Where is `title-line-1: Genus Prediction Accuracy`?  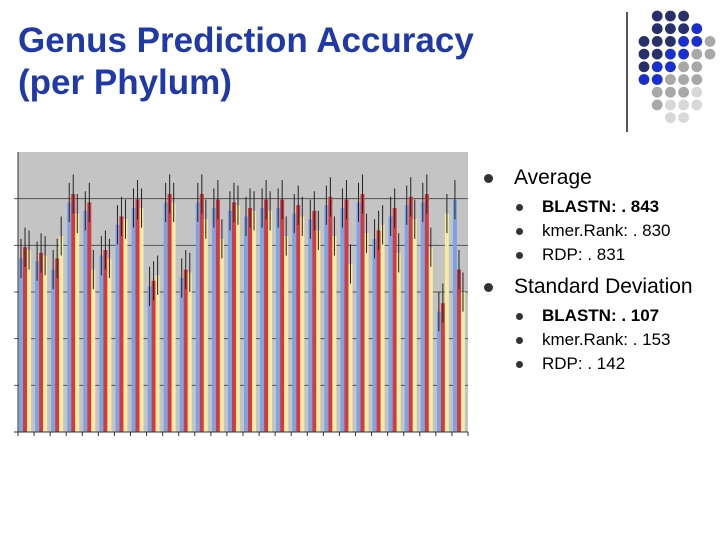
title-line-1: Genus Prediction Accuracy is located at coordinates (246, 40).